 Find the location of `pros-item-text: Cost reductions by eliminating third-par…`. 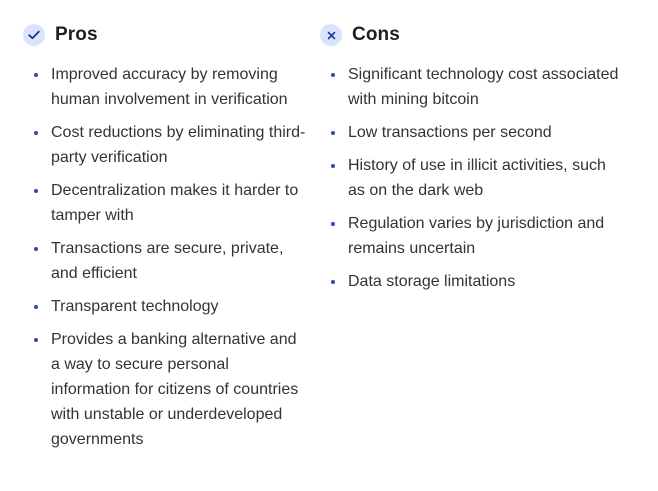

pros-item-text: Cost reductions by eliminating third-par… is located at coordinates (178, 145).